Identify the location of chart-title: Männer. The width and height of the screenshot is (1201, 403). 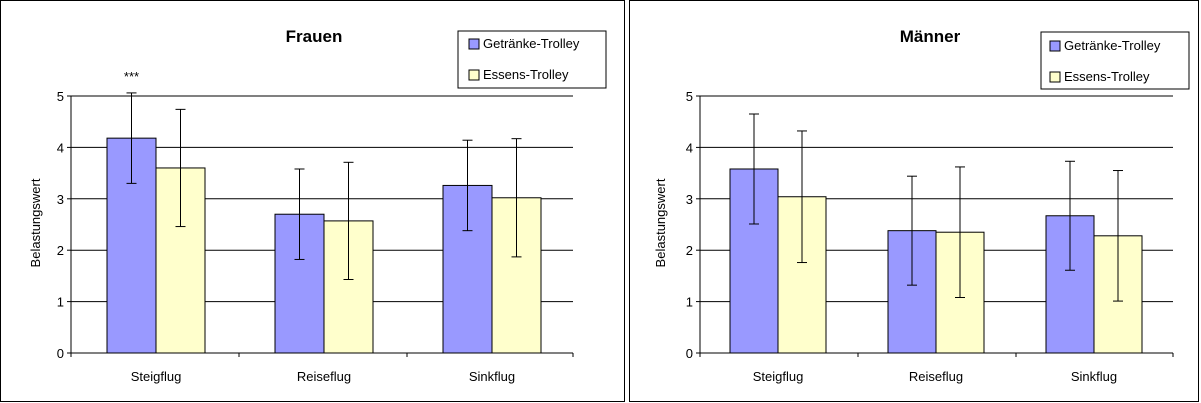
(930, 36).